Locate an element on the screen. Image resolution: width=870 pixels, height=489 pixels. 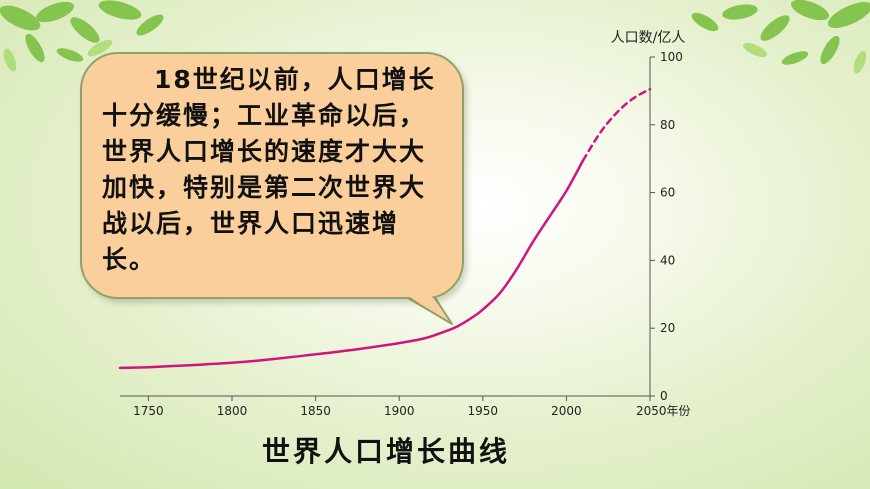
x-tick-label: 1750 is located at coordinates (148, 411).